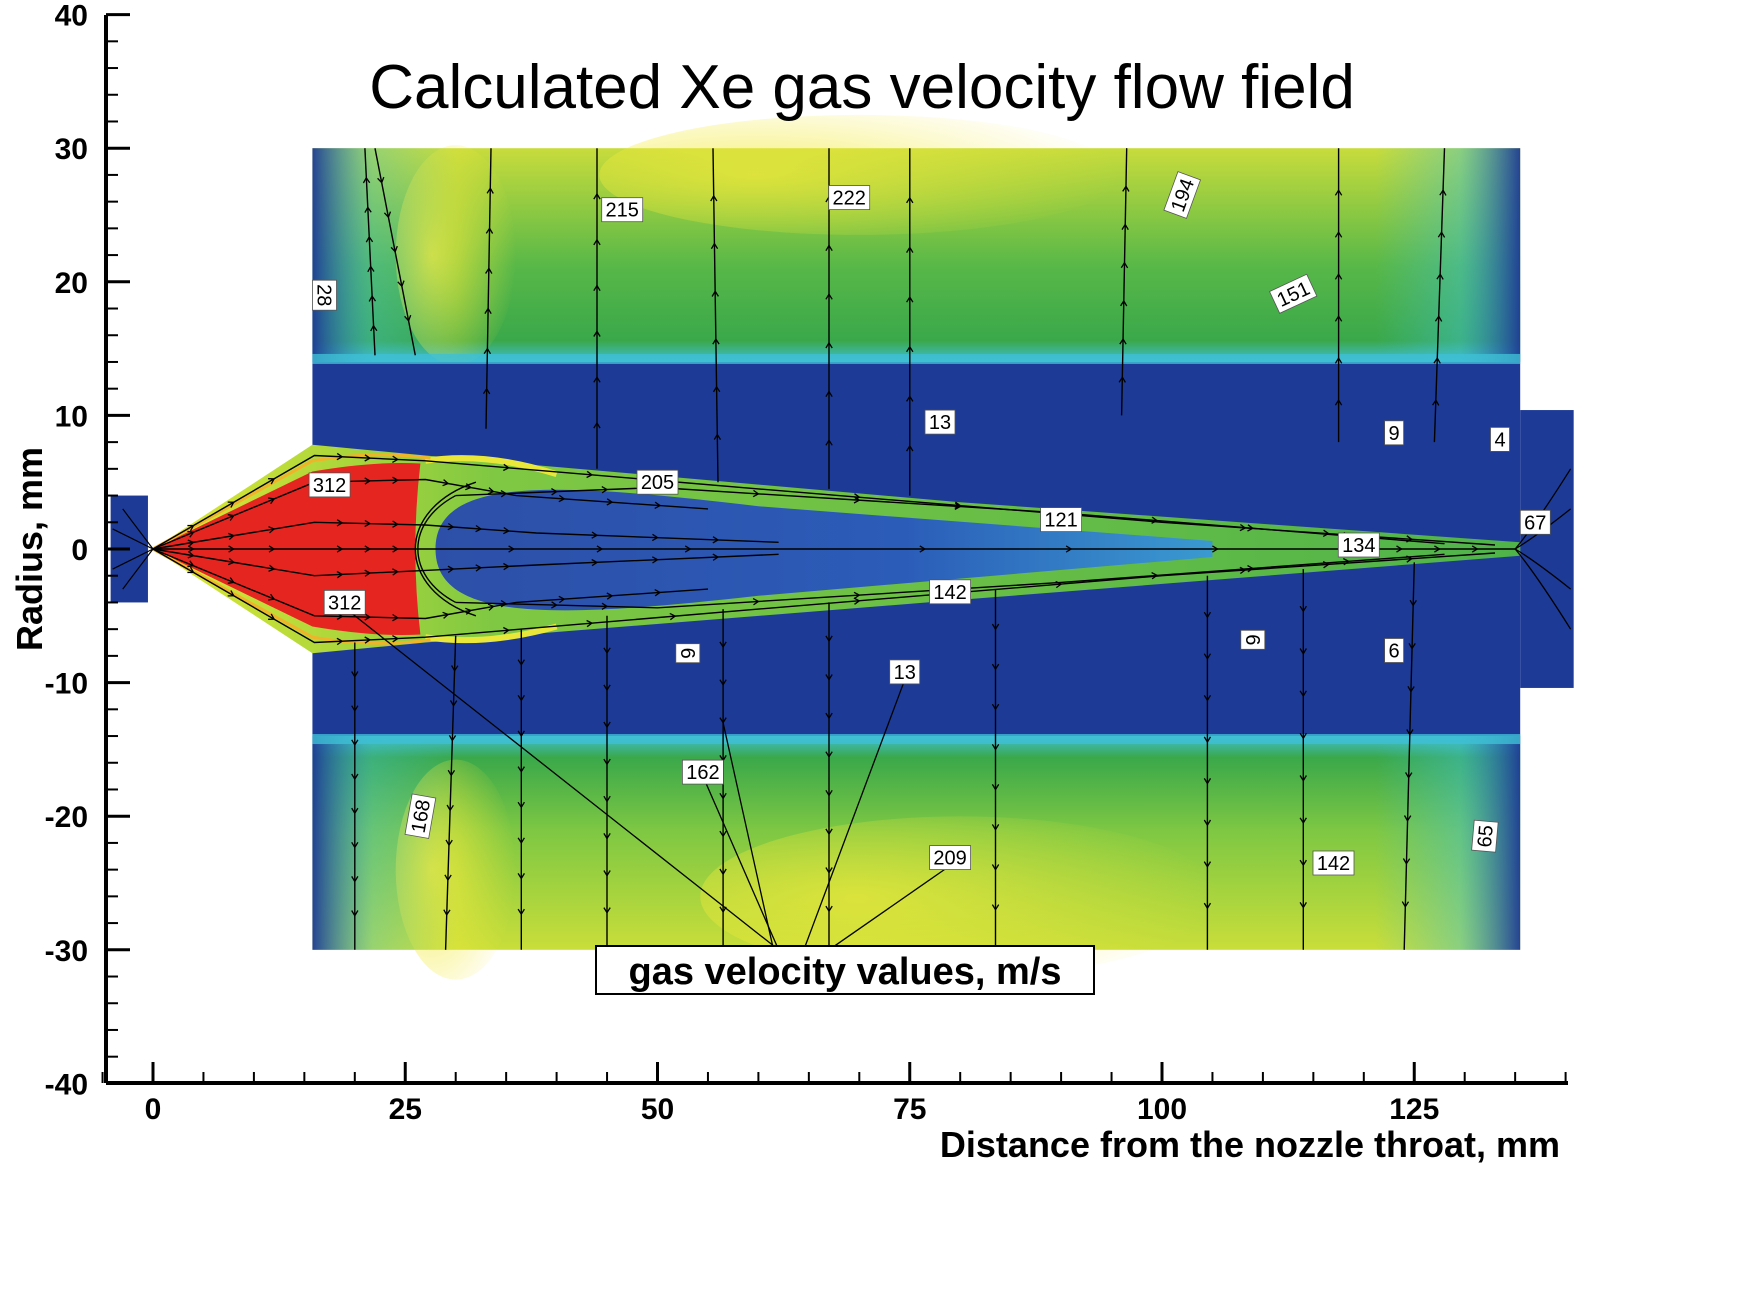 The width and height of the screenshot is (1753, 1304). I want to click on value-label: 6, so click(688, 653).